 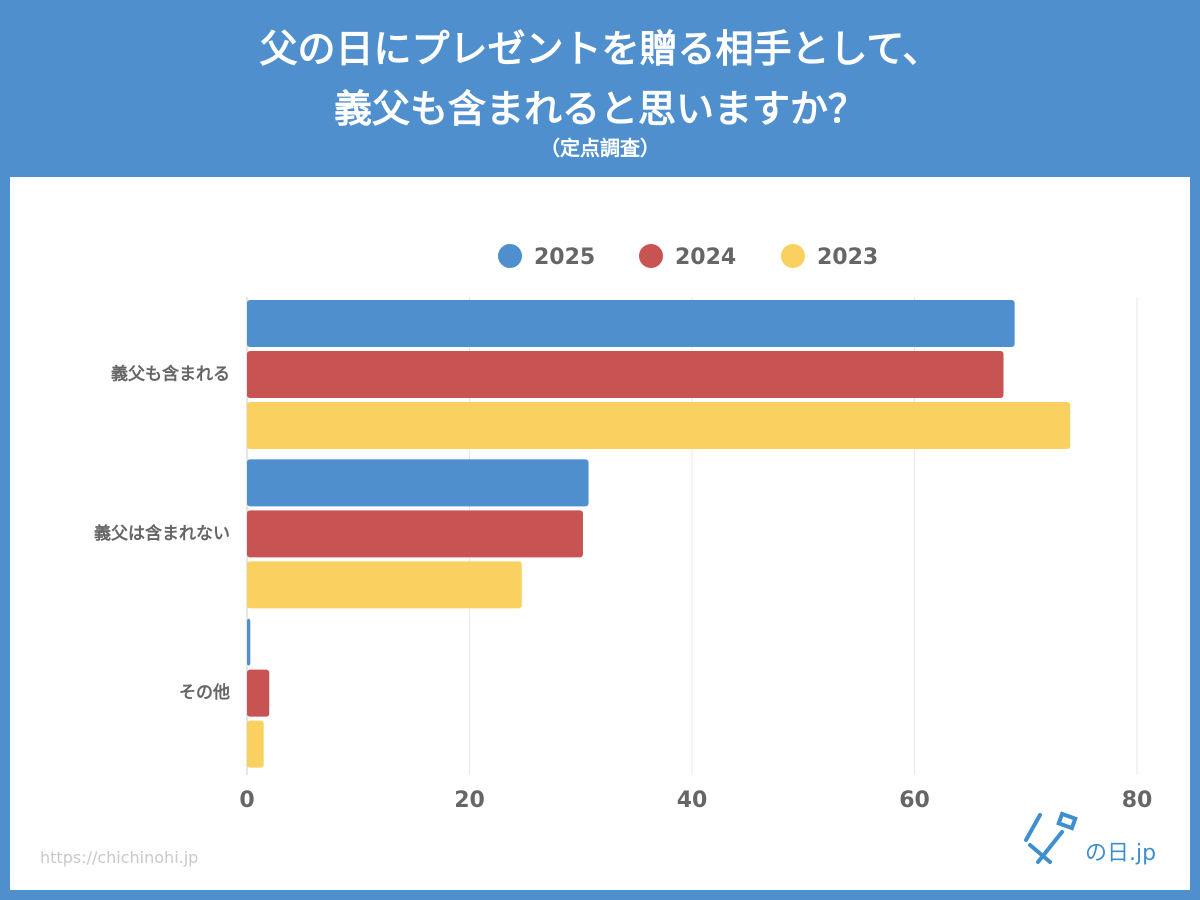 I want to click on x-tick-label: 40, so click(x=692, y=800).